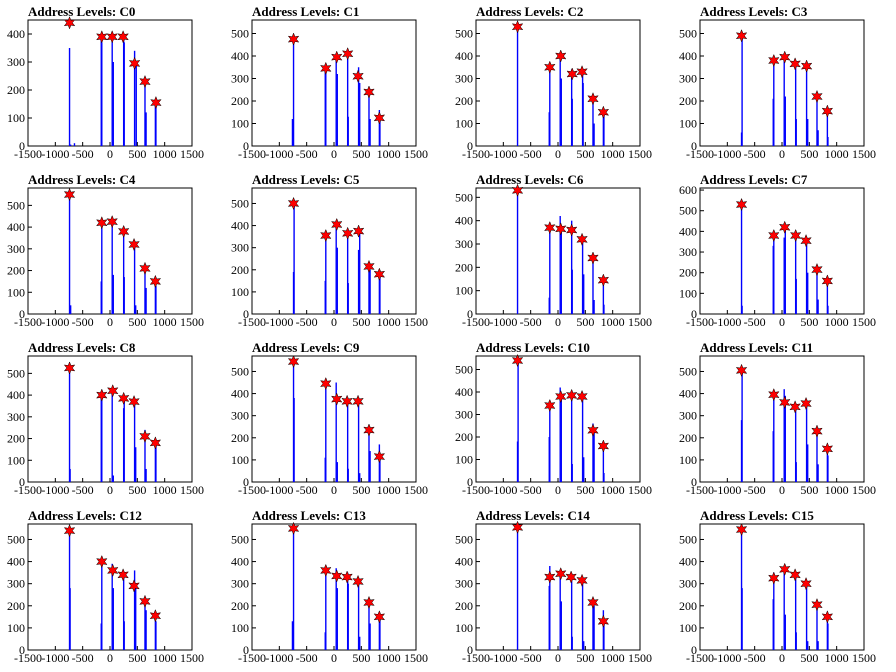  I want to click on chart-title: Address Levels: C8, so click(82, 347).